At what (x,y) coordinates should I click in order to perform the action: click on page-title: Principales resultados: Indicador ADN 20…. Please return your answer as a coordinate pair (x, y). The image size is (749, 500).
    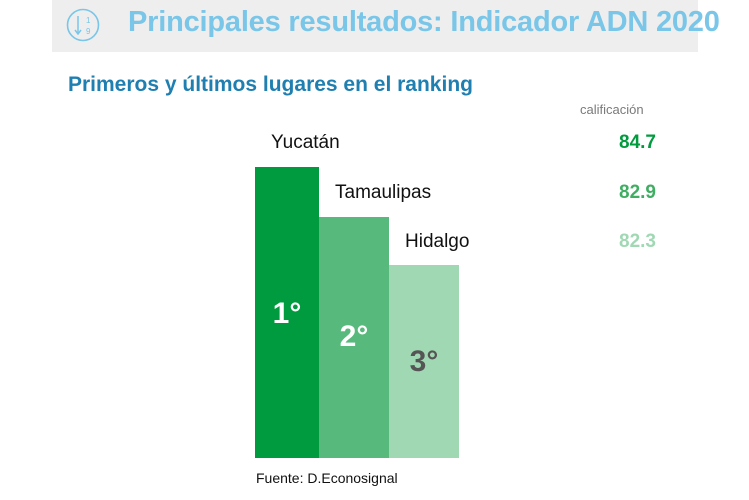
    Looking at the image, I should click on (424, 22).